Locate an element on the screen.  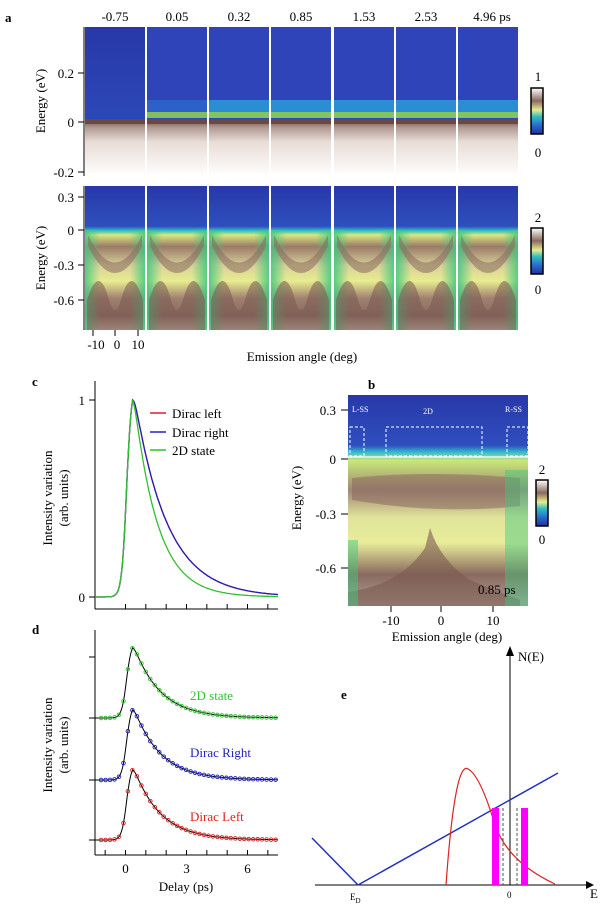
d-xtick-label-1: 3 is located at coordinates (186, 868).